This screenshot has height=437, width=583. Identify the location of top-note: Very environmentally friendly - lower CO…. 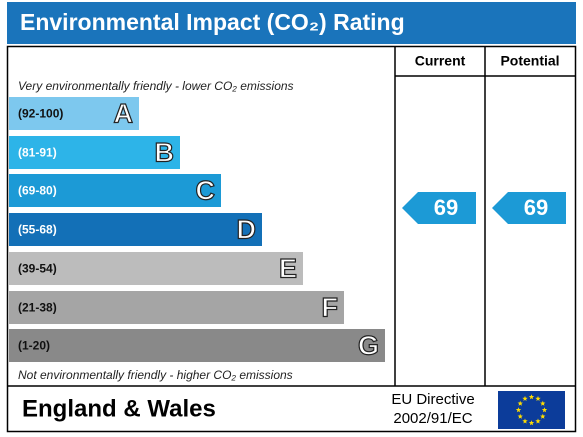
(156, 86).